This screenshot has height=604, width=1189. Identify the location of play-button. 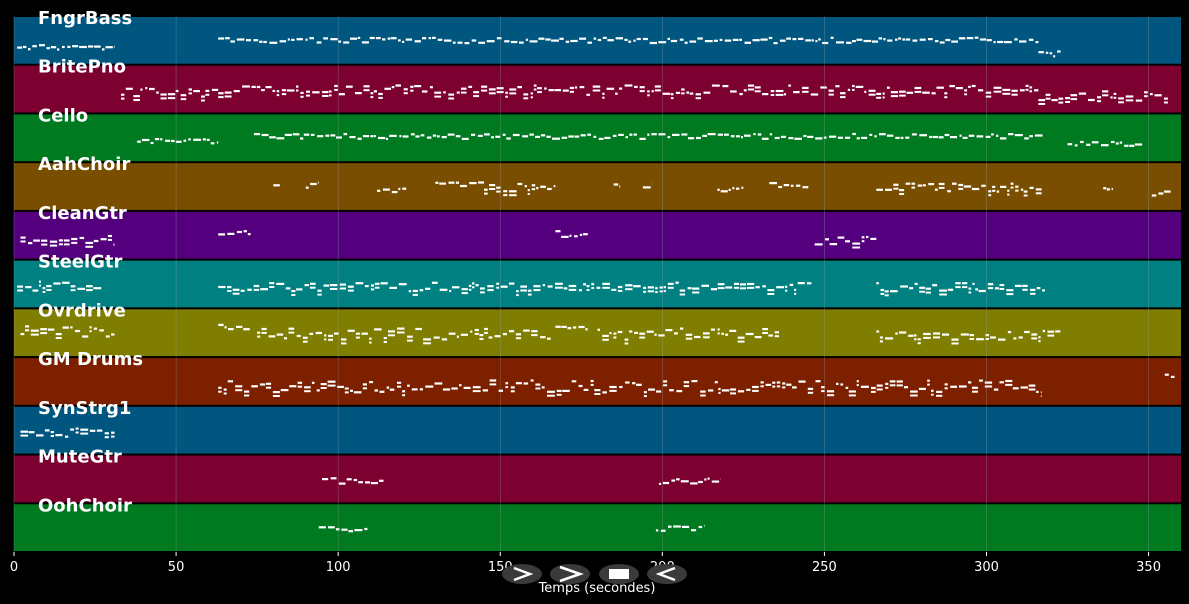
(522, 574).